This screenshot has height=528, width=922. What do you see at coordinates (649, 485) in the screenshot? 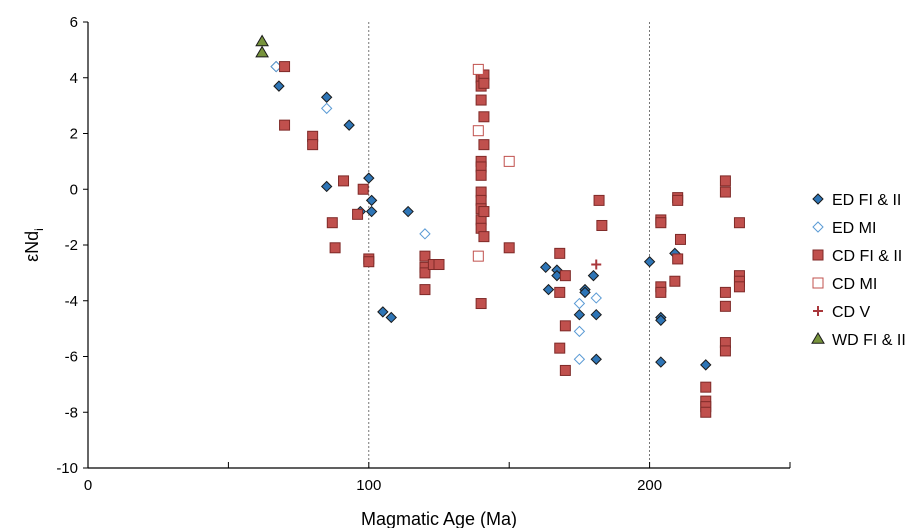
I see `x-tick-label: 200` at bounding box center [649, 485].